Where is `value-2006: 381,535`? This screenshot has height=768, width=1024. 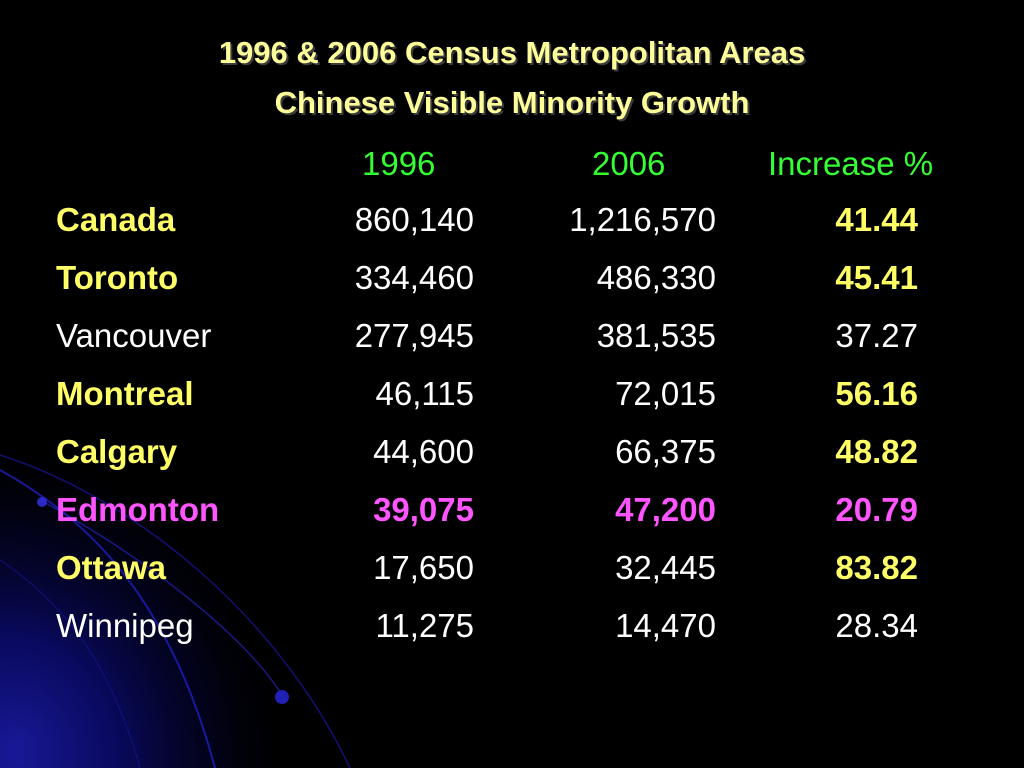 value-2006: 381,535 is located at coordinates (656, 335).